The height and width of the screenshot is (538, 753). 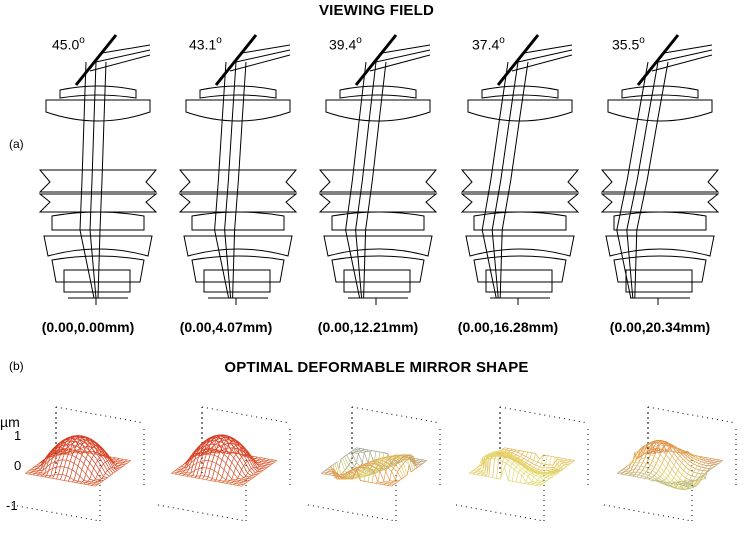 I want to click on mirror-shape-title: OPTIMAL DEFORMABLE MIRROR SHAPE, so click(x=376, y=367).